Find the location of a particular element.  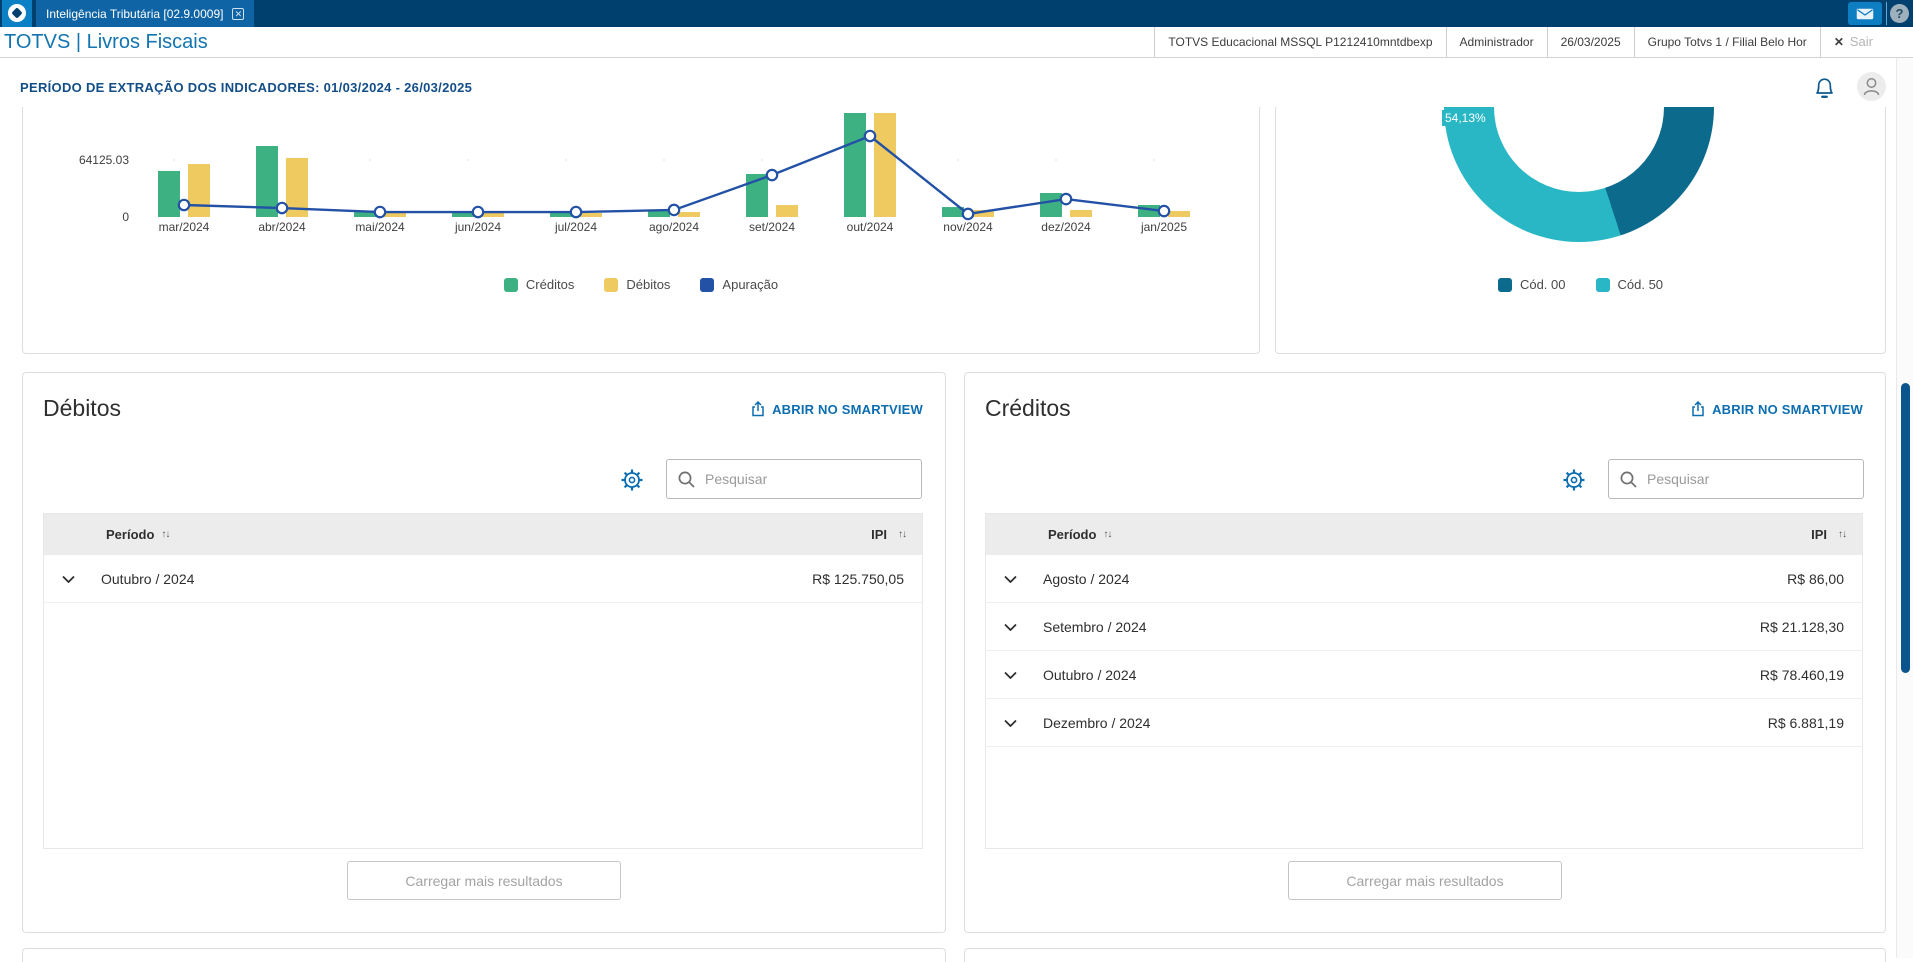

legend-item: Créditos is located at coordinates (538, 284).